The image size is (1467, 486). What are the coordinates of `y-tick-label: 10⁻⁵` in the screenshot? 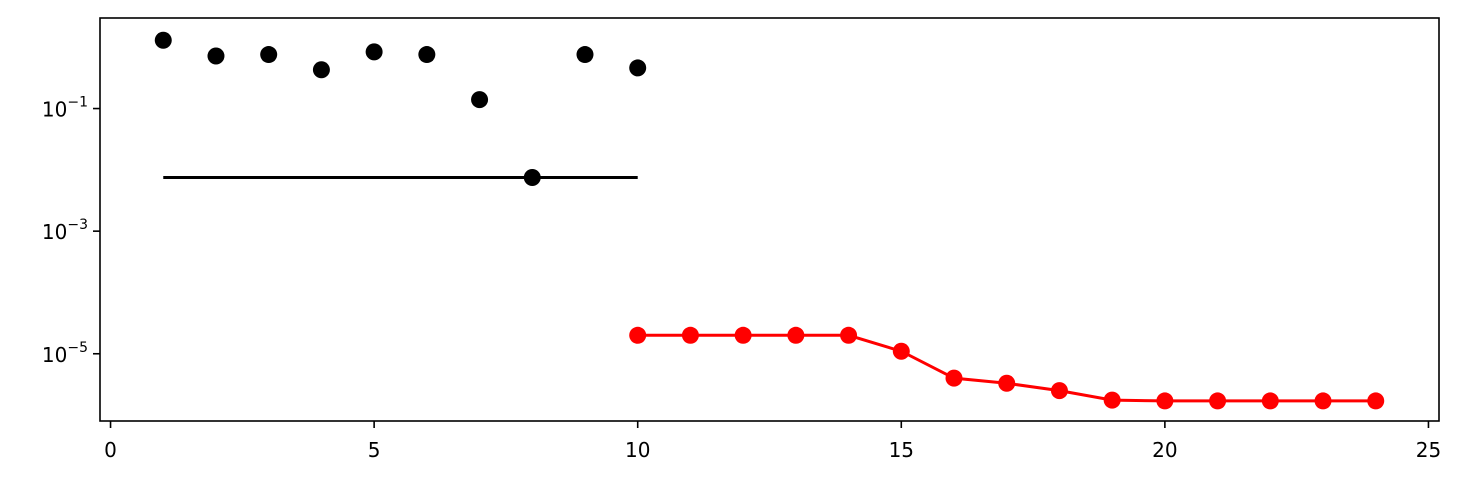 It's located at (65, 353).